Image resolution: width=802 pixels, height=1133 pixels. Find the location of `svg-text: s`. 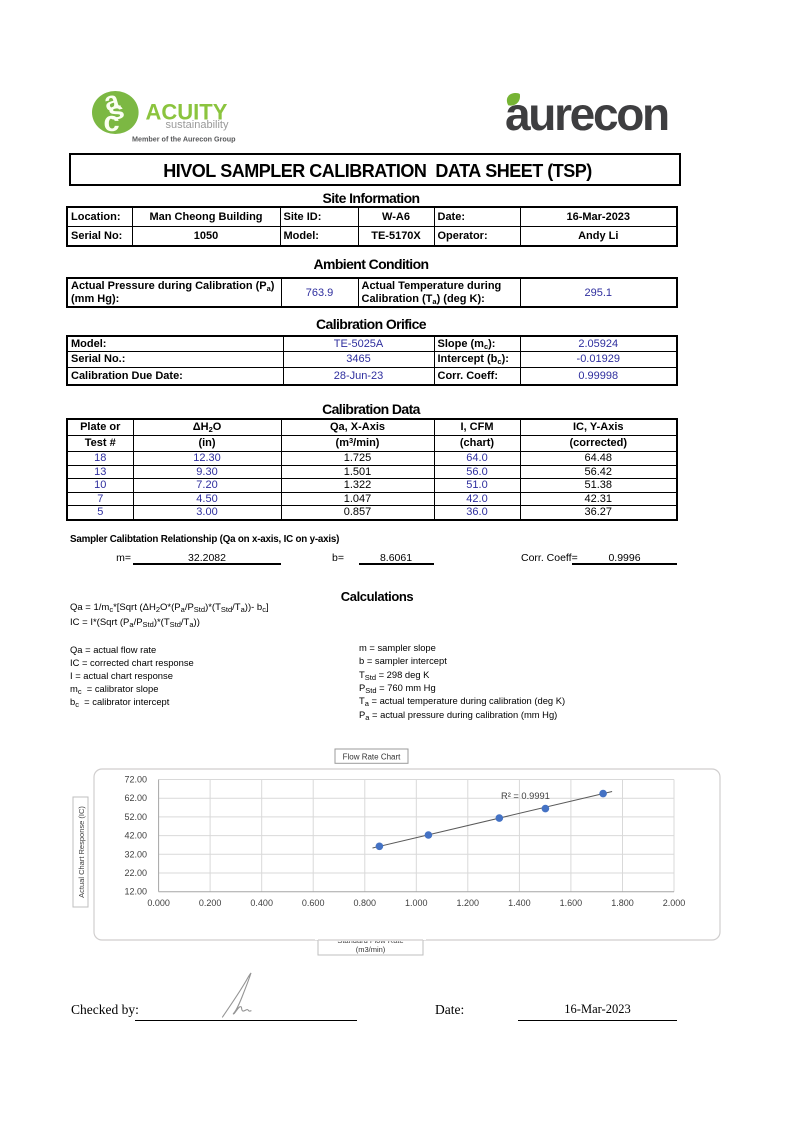

svg-text: s is located at coordinates (116, 110).